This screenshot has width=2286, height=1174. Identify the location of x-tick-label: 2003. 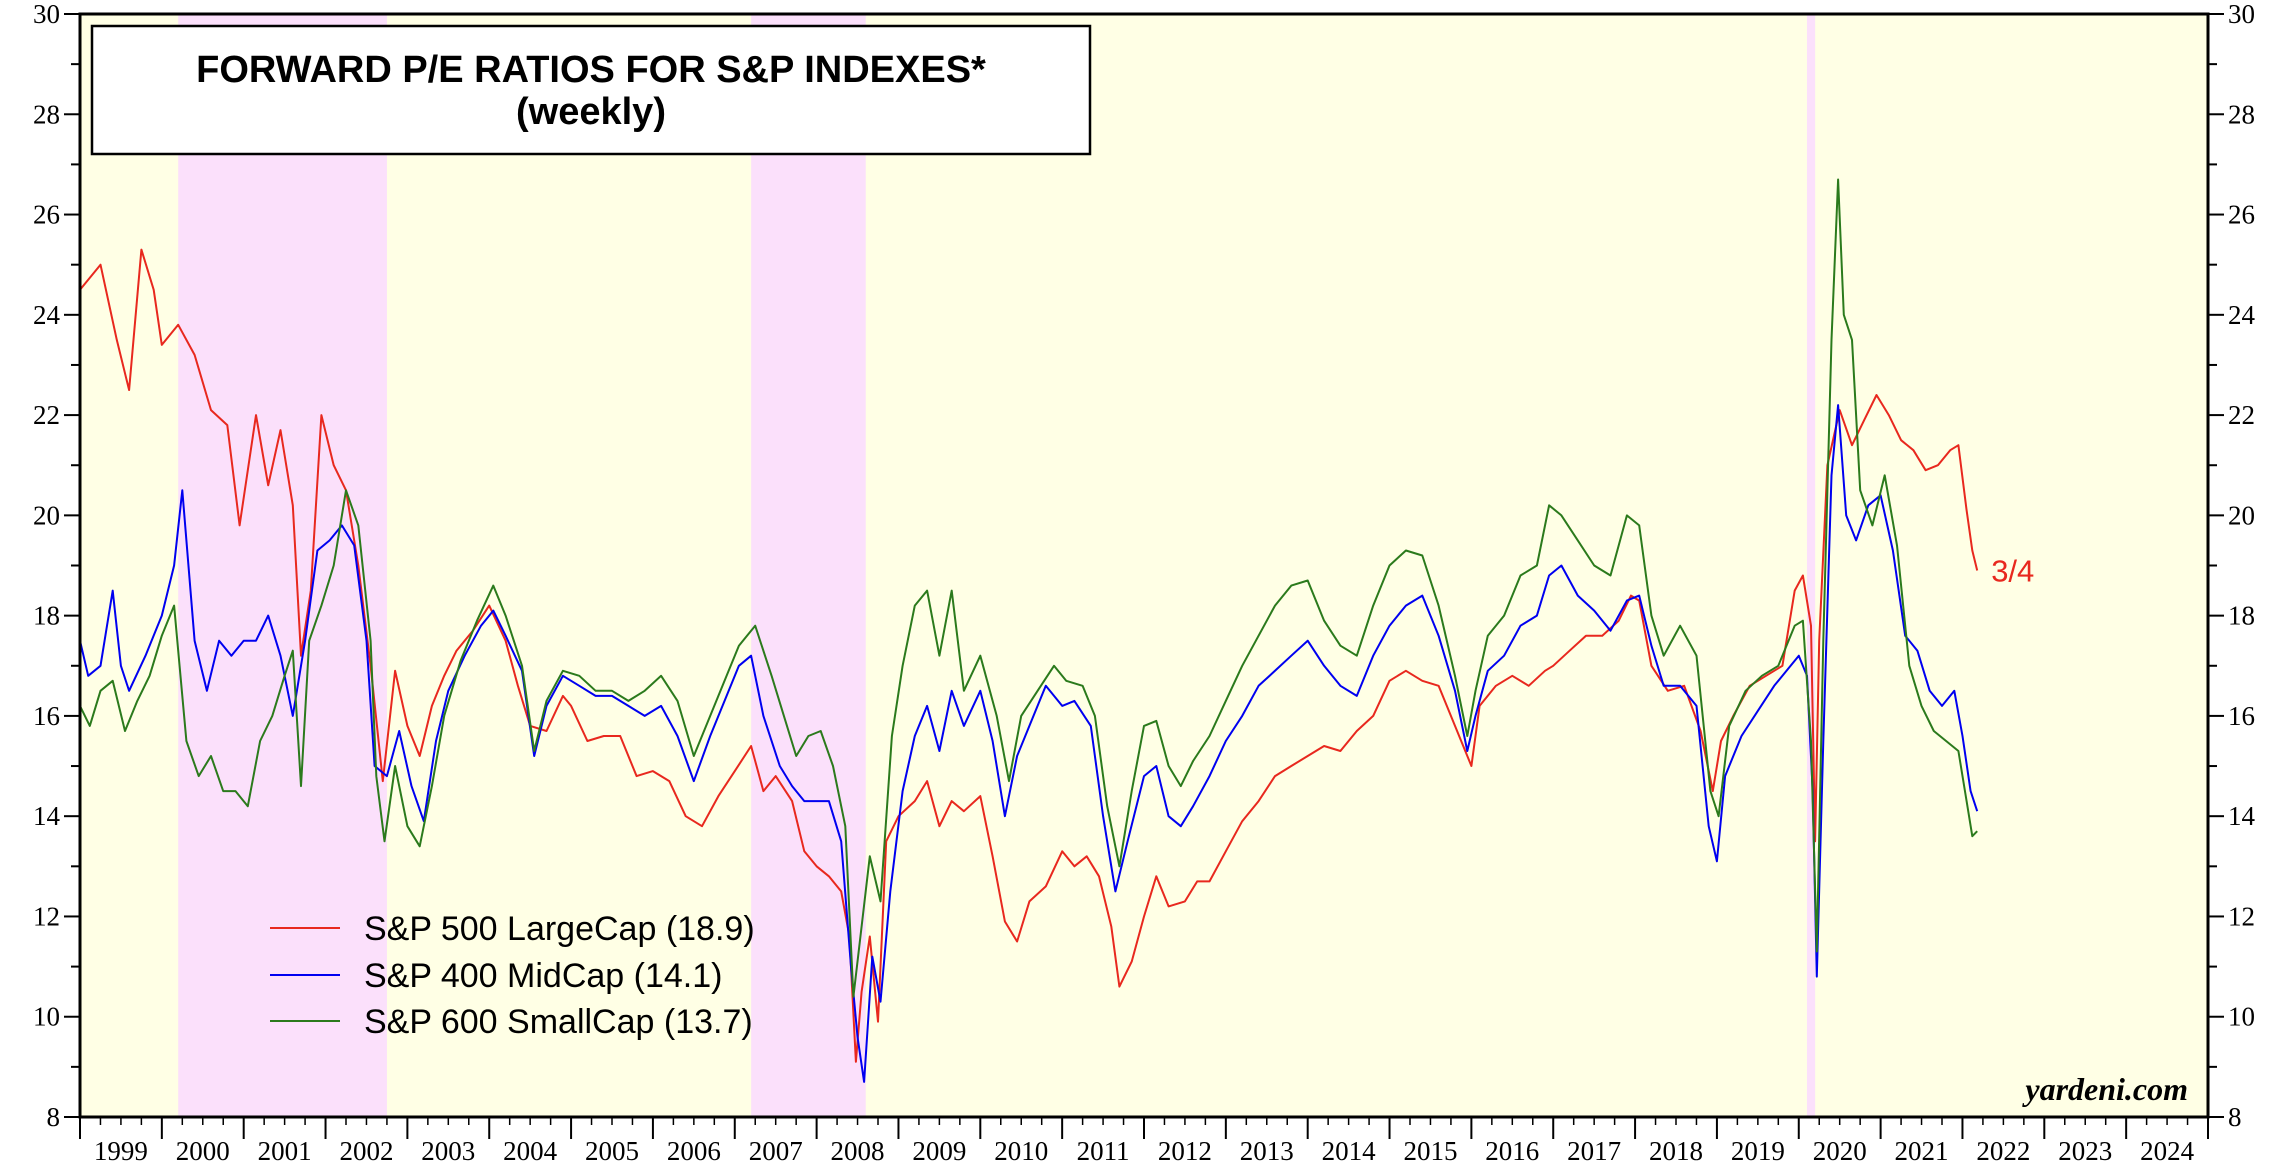
(448, 1151).